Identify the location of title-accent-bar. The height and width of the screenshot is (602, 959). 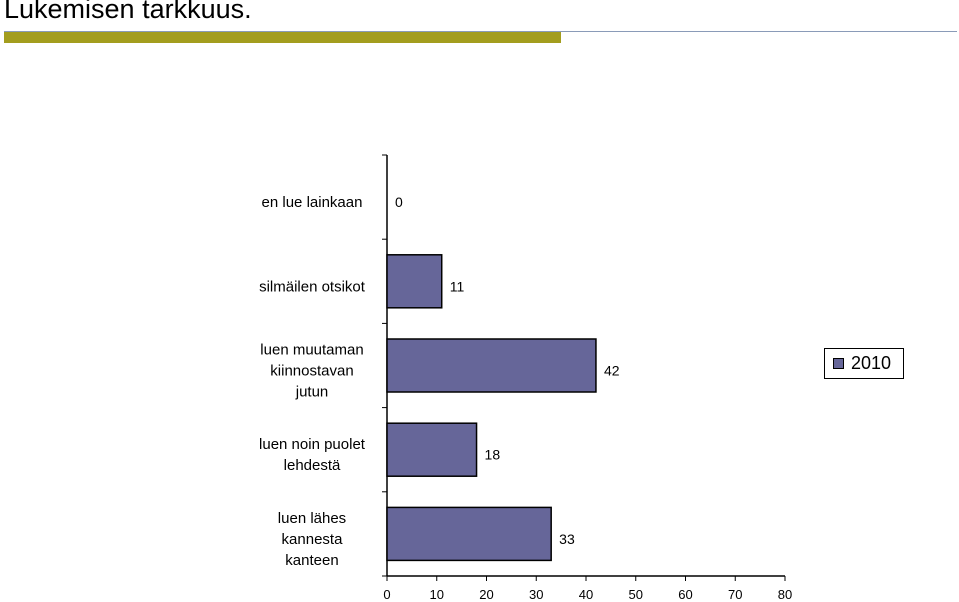
(282, 37).